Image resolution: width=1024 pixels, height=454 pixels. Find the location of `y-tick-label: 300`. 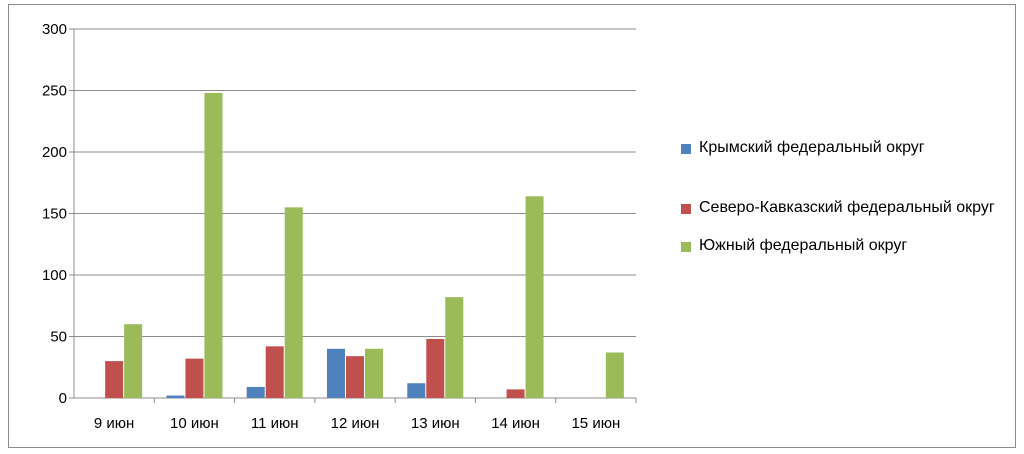

y-tick-label: 300 is located at coordinates (54, 29).